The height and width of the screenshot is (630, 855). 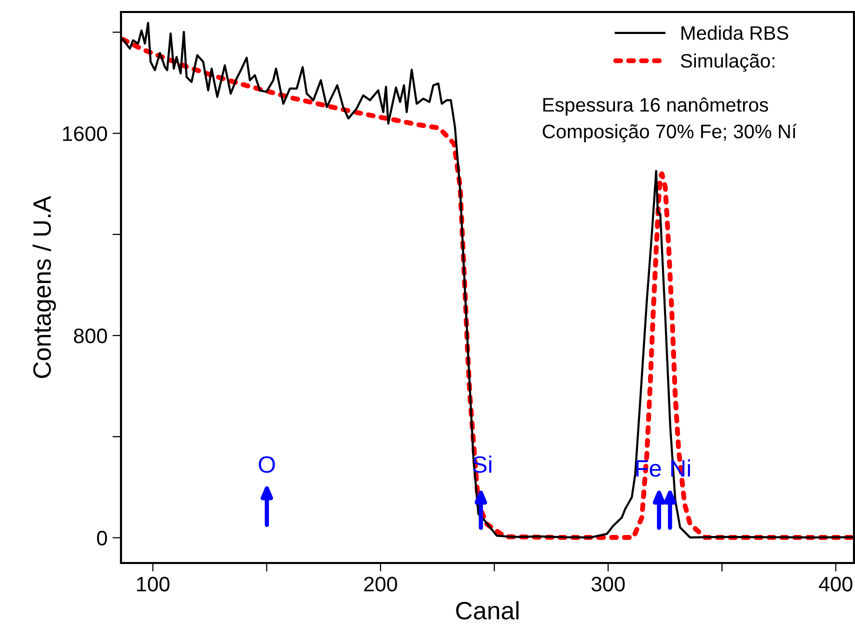 What do you see at coordinates (102, 538) in the screenshot?
I see `y-tick-label: 0` at bounding box center [102, 538].